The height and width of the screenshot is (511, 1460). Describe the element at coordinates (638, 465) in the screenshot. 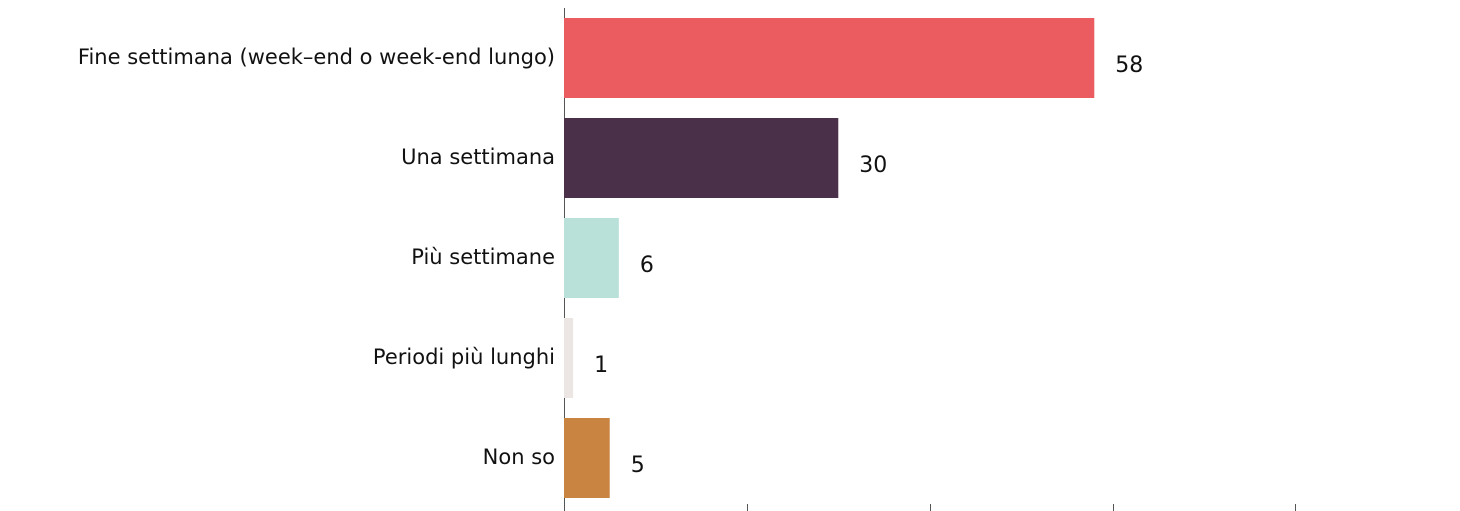

I see `value-label: 5` at that location.